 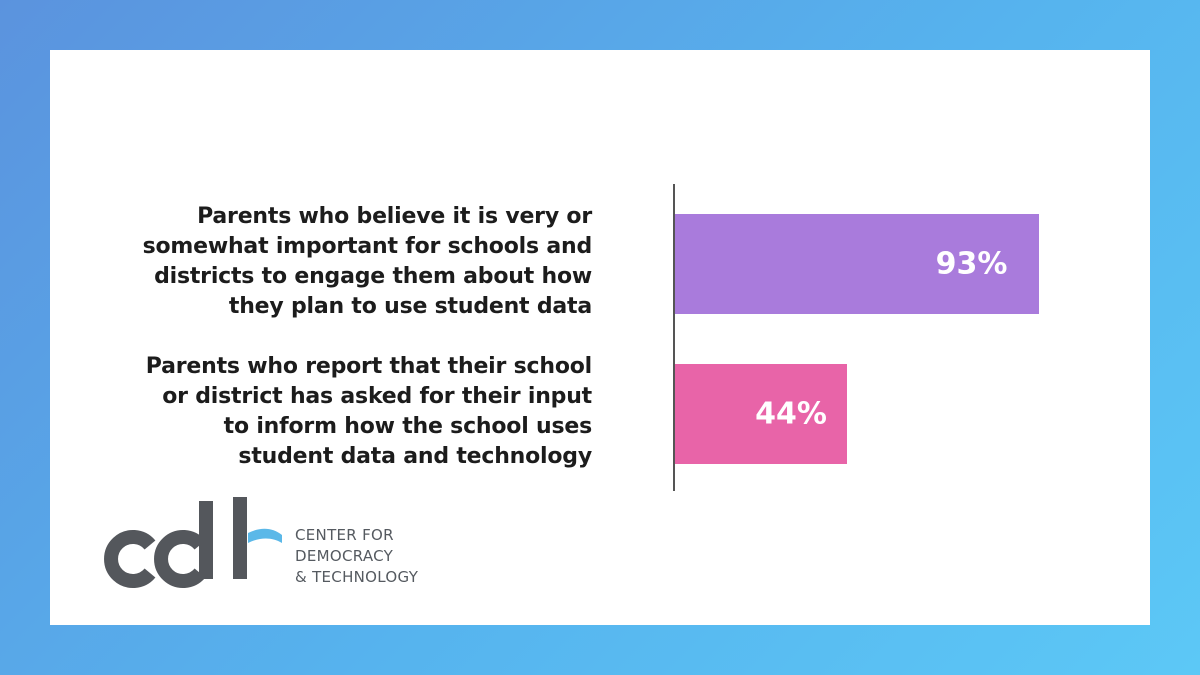 What do you see at coordinates (193, 542) in the screenshot?
I see `cdt-logo-mark-icon` at bounding box center [193, 542].